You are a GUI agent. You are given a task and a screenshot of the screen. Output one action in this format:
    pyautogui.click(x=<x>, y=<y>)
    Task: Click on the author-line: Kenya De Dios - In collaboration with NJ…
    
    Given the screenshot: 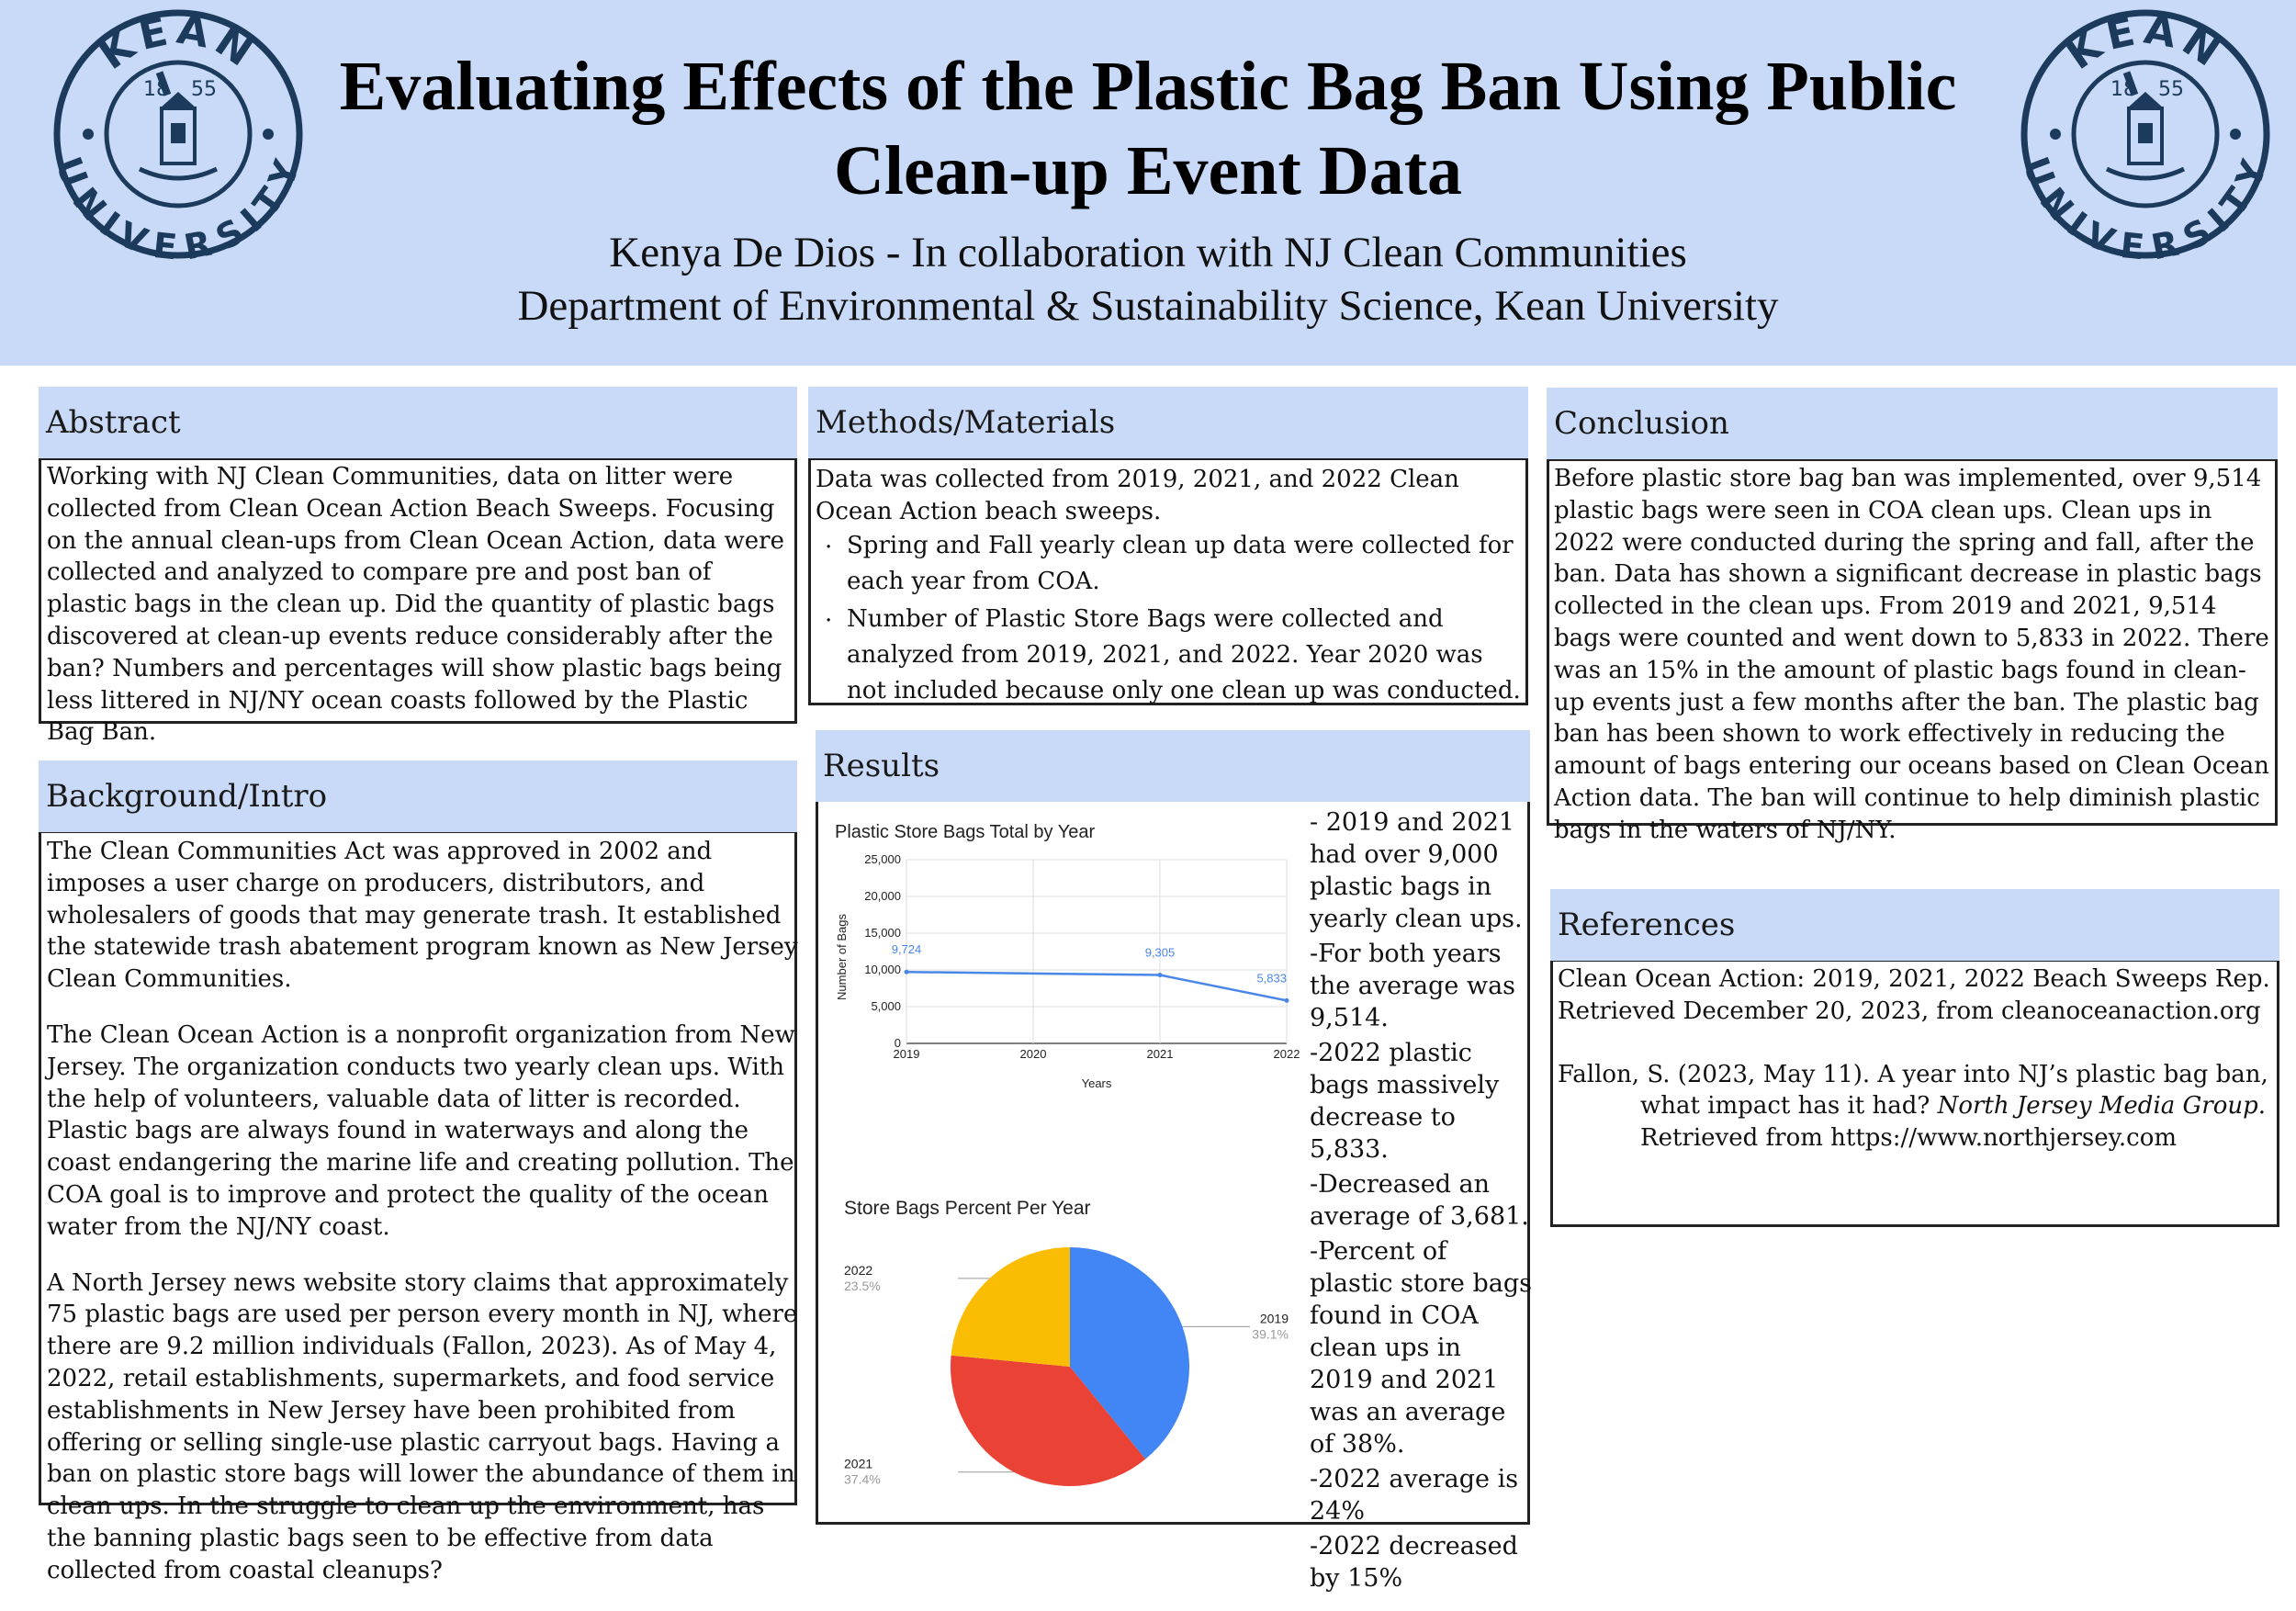 What is the action you would take?
    pyautogui.click(x=1148, y=252)
    